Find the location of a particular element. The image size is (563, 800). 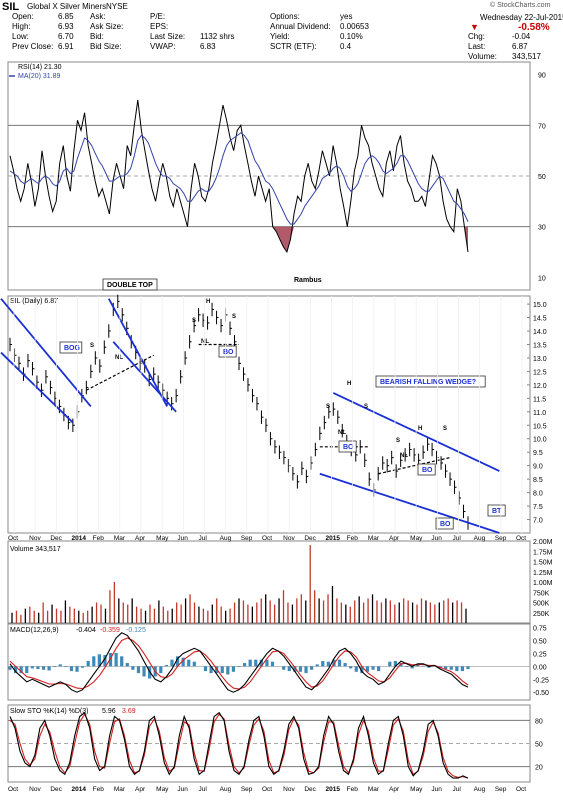

security-name: Global X Silver Miners is located at coordinates (67, 6).